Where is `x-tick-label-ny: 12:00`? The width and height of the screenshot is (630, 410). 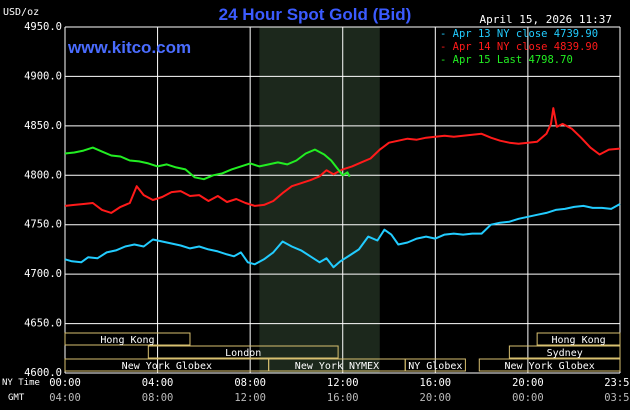
x-tick-label-ny: 12:00 is located at coordinates (343, 383).